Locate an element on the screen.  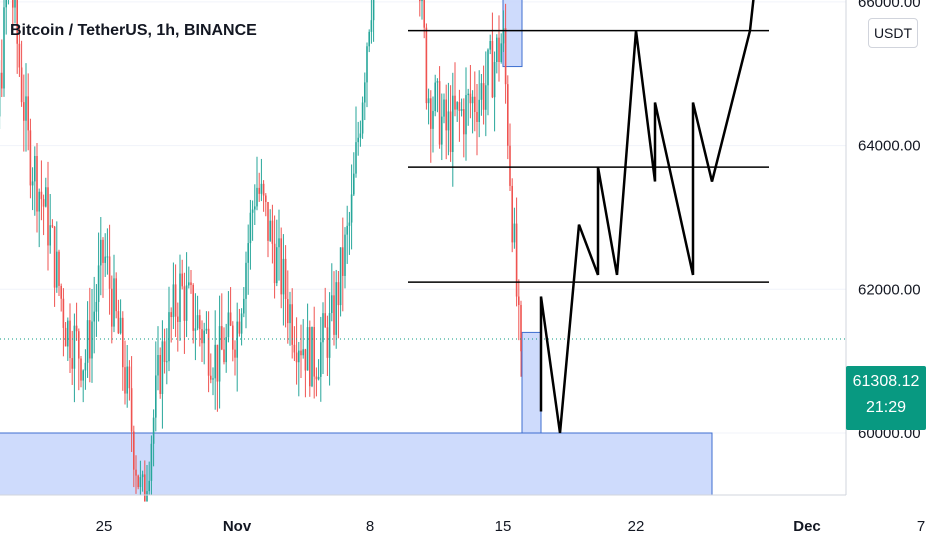
lower-high-box is located at coordinates (512, 34).